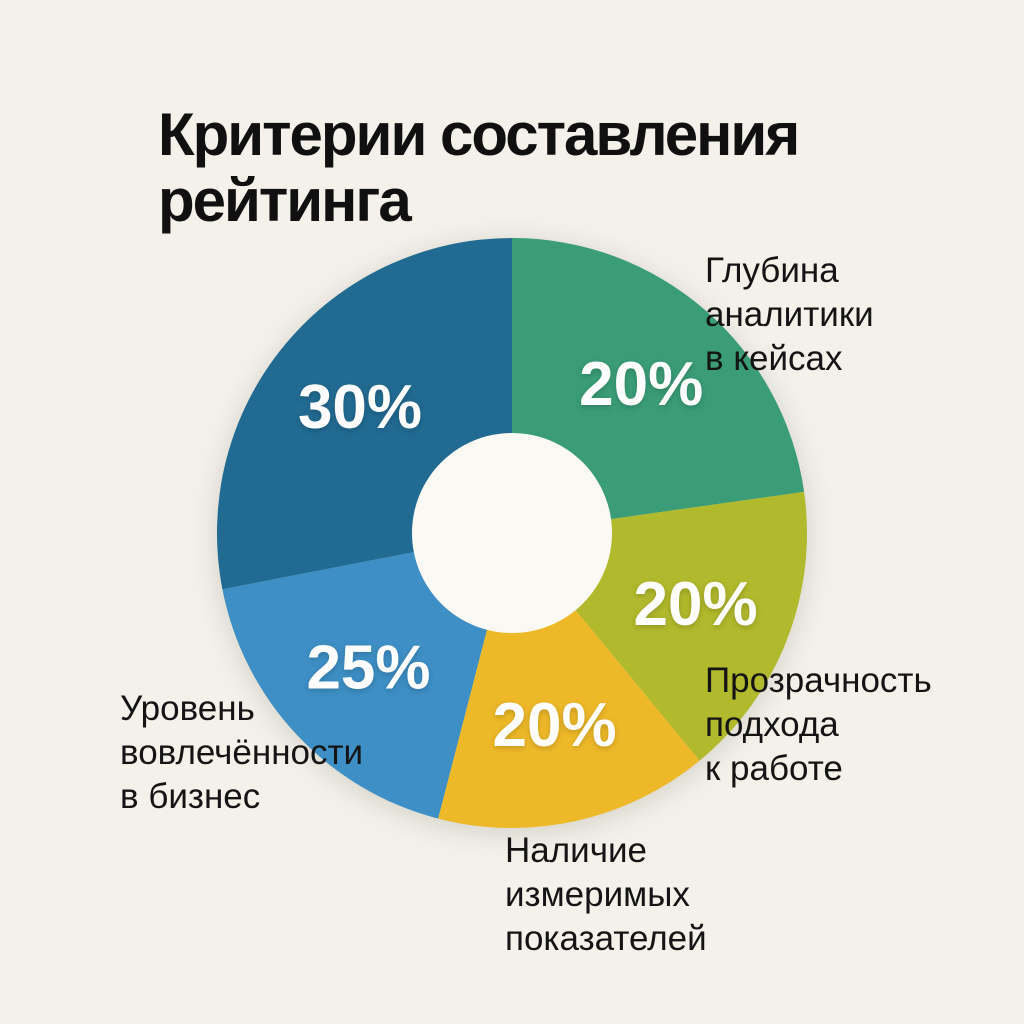 This screenshot has width=1024, height=1024. What do you see at coordinates (368, 668) in the screenshot?
I see `segment-value-label-4: 25%` at bounding box center [368, 668].